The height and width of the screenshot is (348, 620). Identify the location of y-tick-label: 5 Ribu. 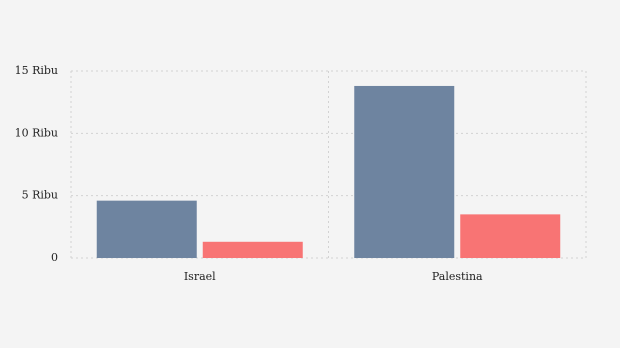
(40, 195).